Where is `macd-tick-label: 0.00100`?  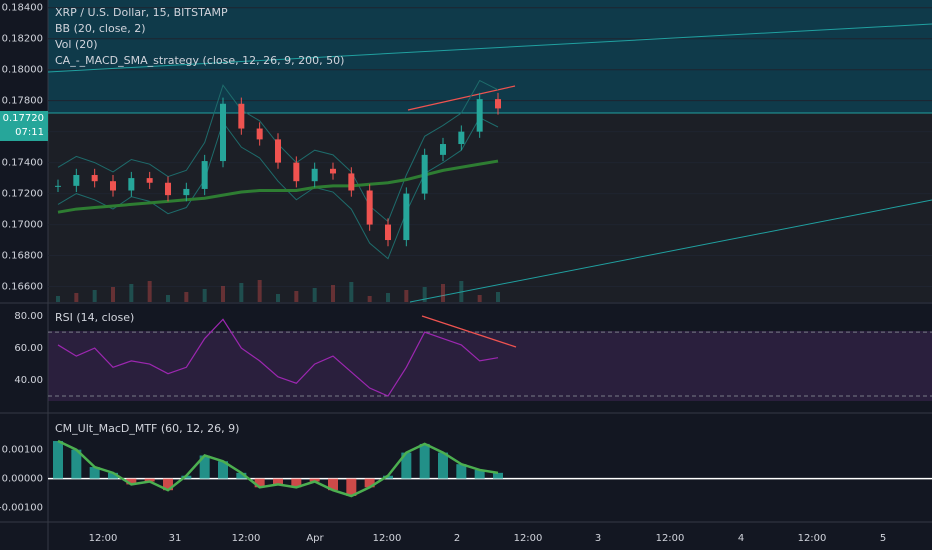
macd-tick-label: 0.00100 is located at coordinates (22, 450).